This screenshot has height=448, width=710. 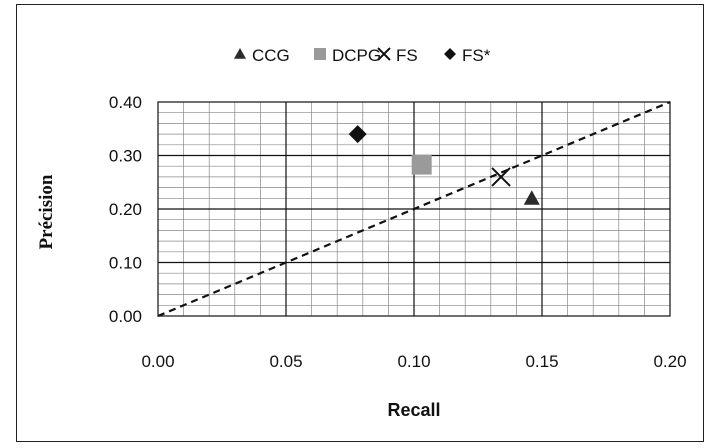 What do you see at coordinates (413, 361) in the screenshot?
I see `x-tick-label: 0.10` at bounding box center [413, 361].